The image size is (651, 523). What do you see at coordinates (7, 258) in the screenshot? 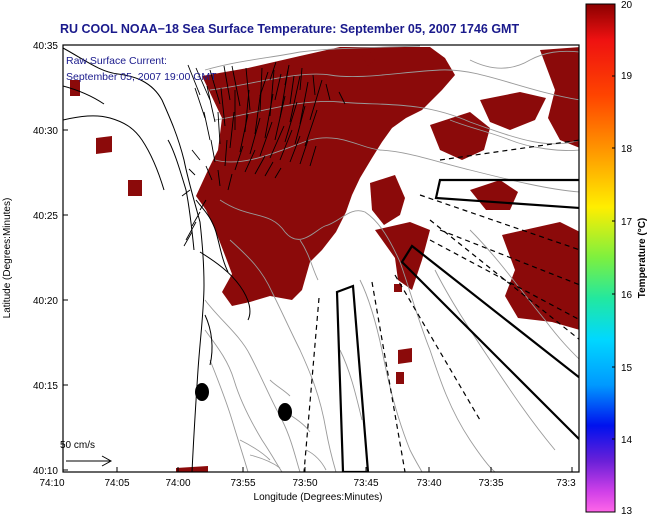
I see `y-axis-label: Latitude (Degrees:Minutes)` at bounding box center [7, 258].